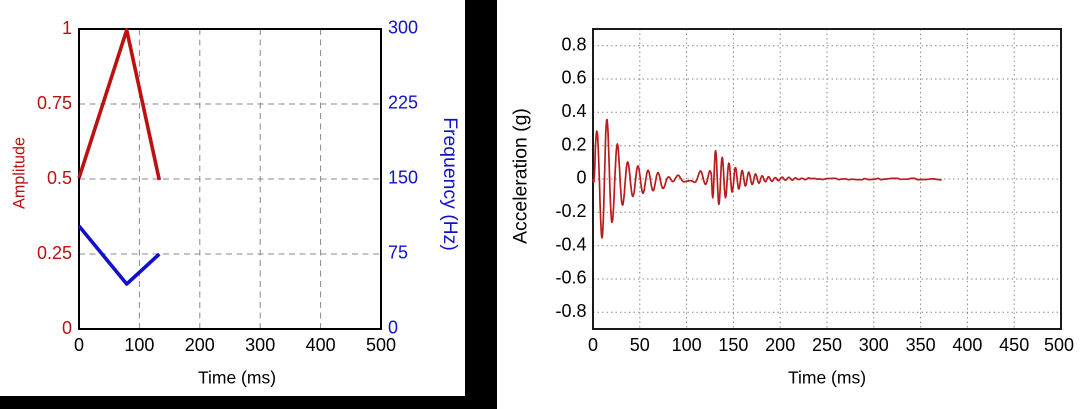 The width and height of the screenshot is (1086, 409). I want to click on svg-text: Acceleration (g), so click(520, 176).